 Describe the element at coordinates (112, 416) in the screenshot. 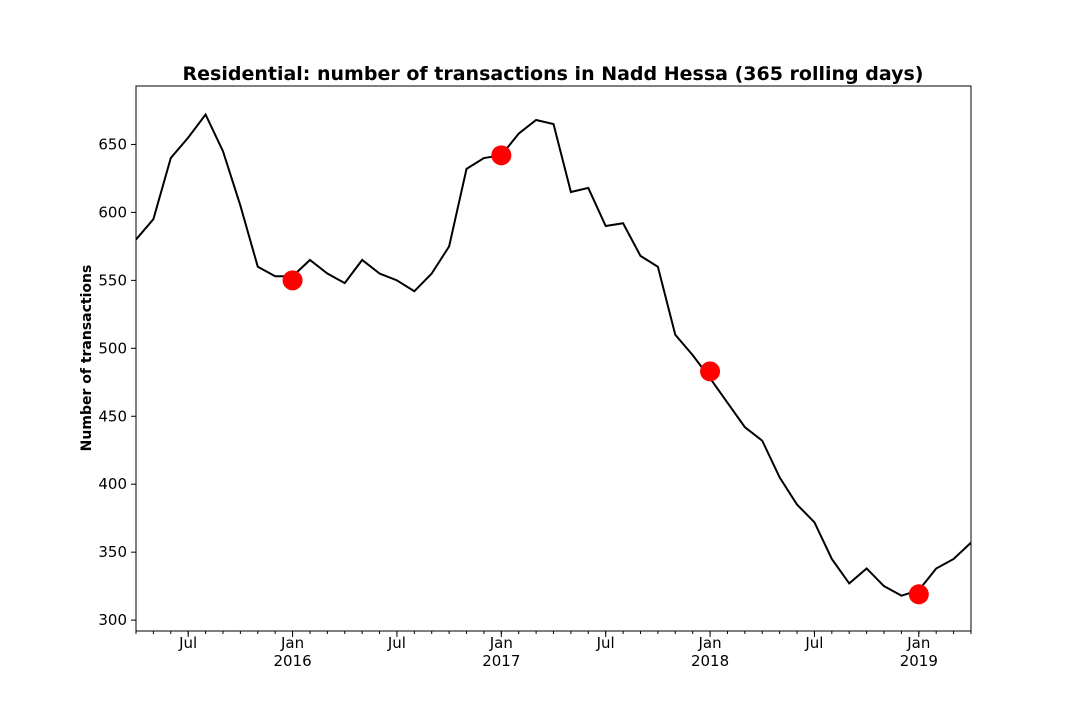

I see `y-tick-label: 450` at that location.